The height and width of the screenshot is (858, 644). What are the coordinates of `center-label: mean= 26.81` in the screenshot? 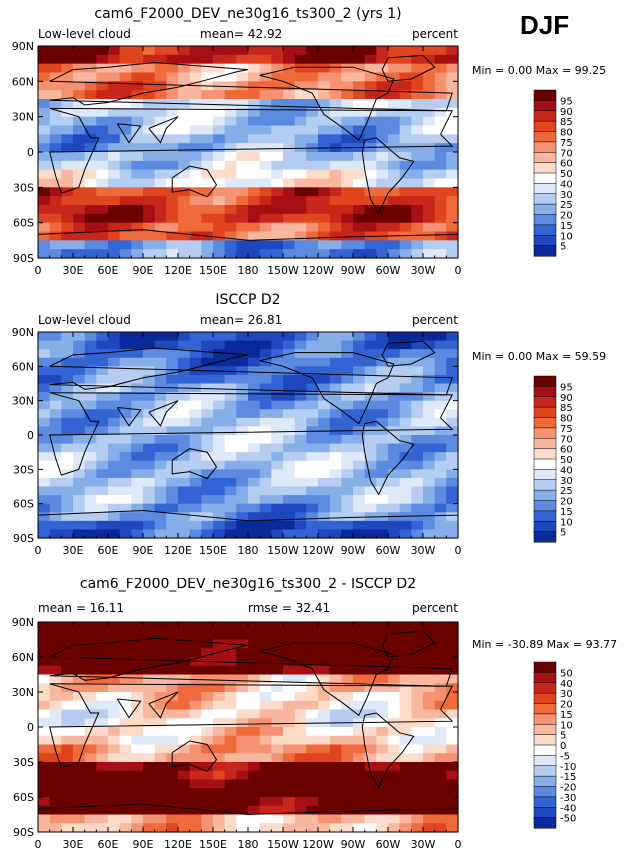 It's located at (241, 320).